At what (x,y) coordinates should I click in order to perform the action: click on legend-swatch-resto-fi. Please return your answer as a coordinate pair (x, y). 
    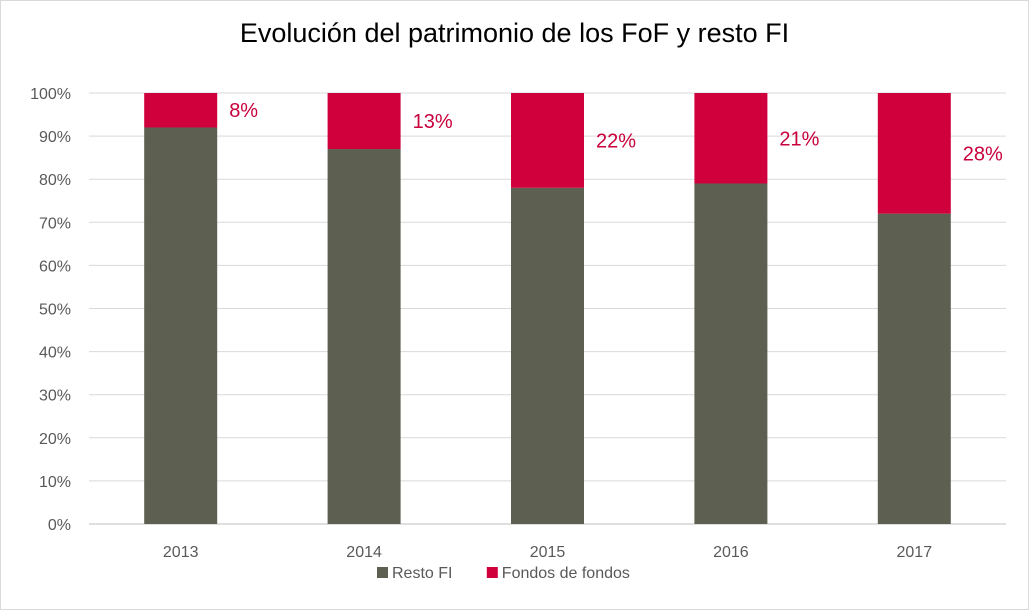
    Looking at the image, I should click on (382, 572).